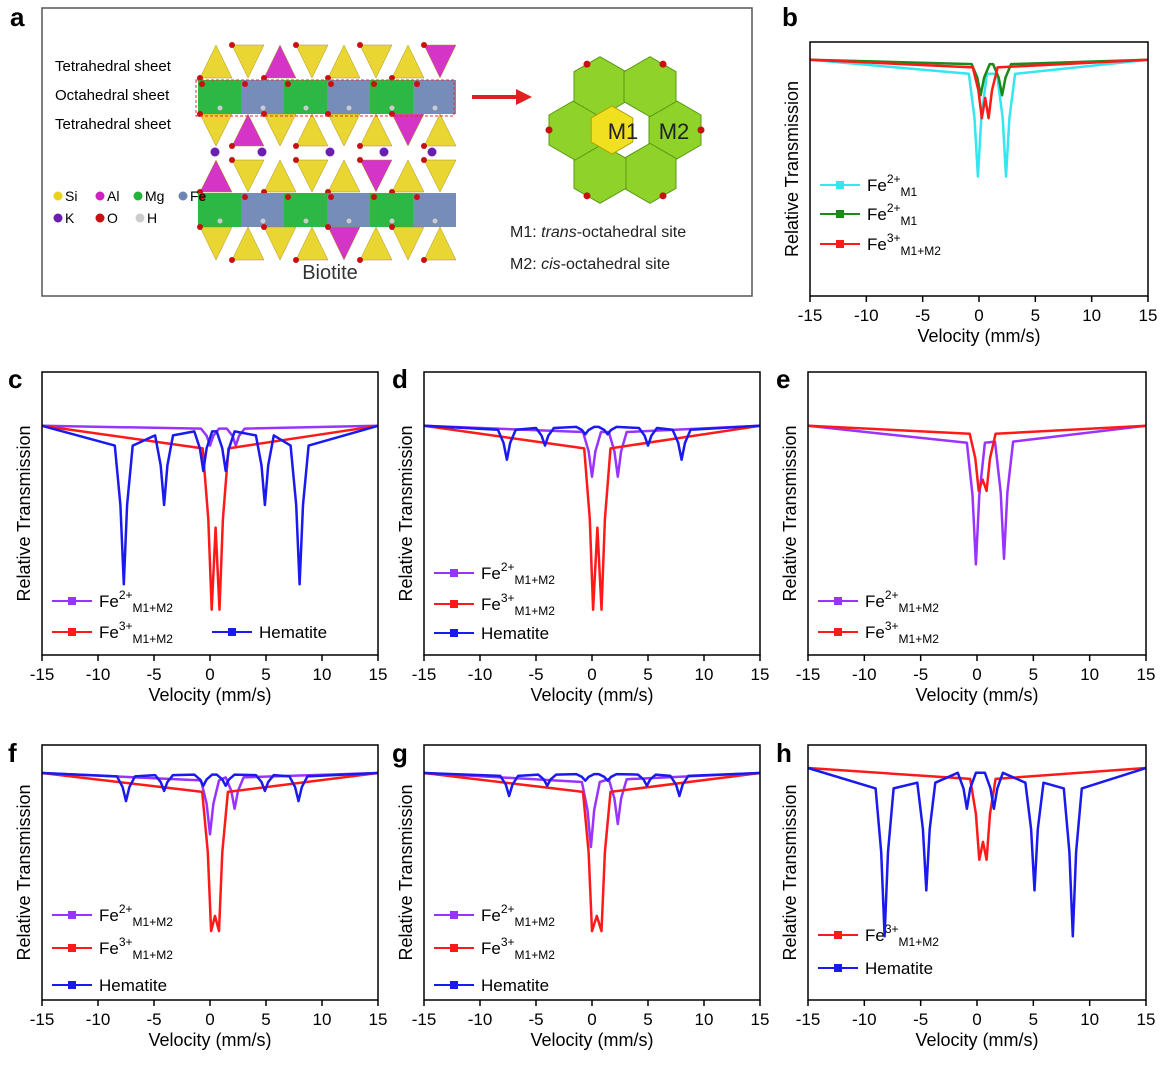 The height and width of the screenshot is (1069, 1164). I want to click on highlight-box, so click(325, 98).